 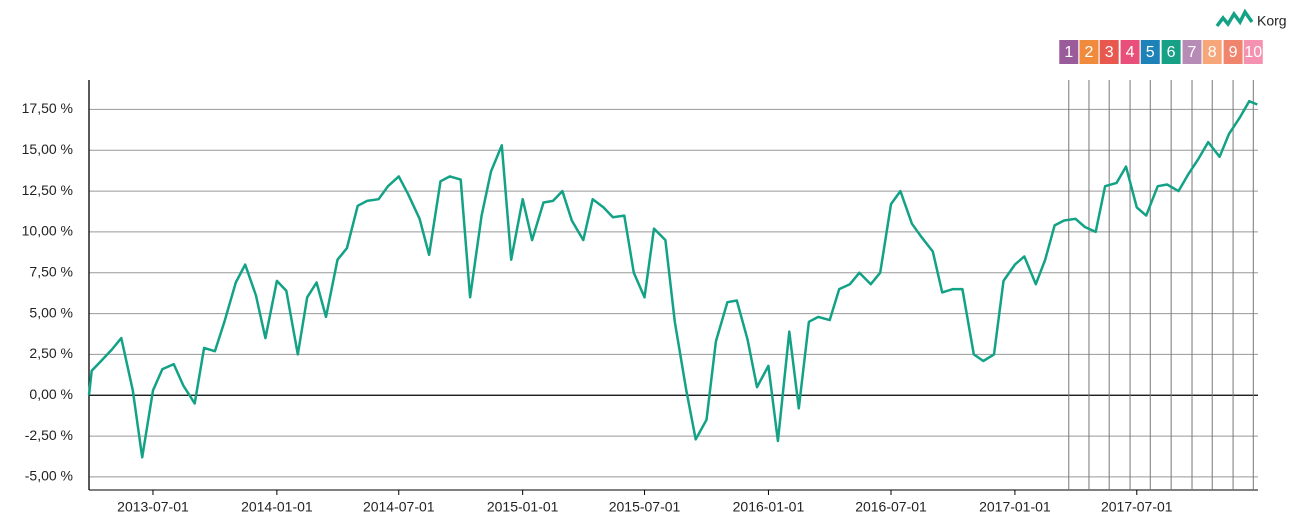 What do you see at coordinates (399, 507) in the screenshot?
I see `x-tick-label: 2014-07-01` at bounding box center [399, 507].